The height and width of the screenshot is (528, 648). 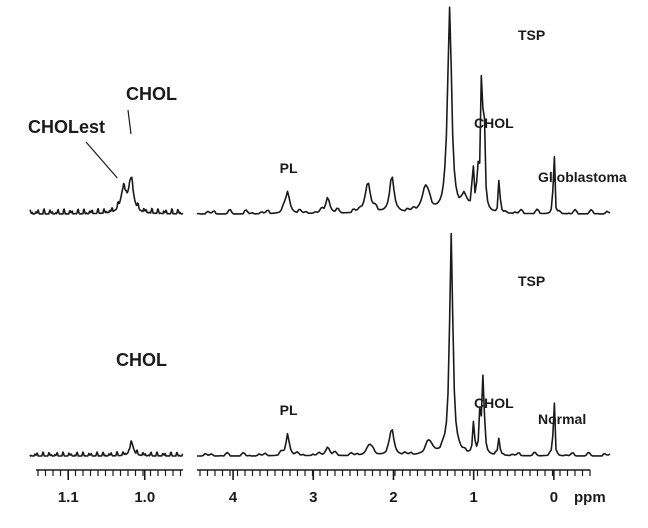 I want to click on glioblastoma-peak-label-11: CHOL, so click(x=494, y=123).